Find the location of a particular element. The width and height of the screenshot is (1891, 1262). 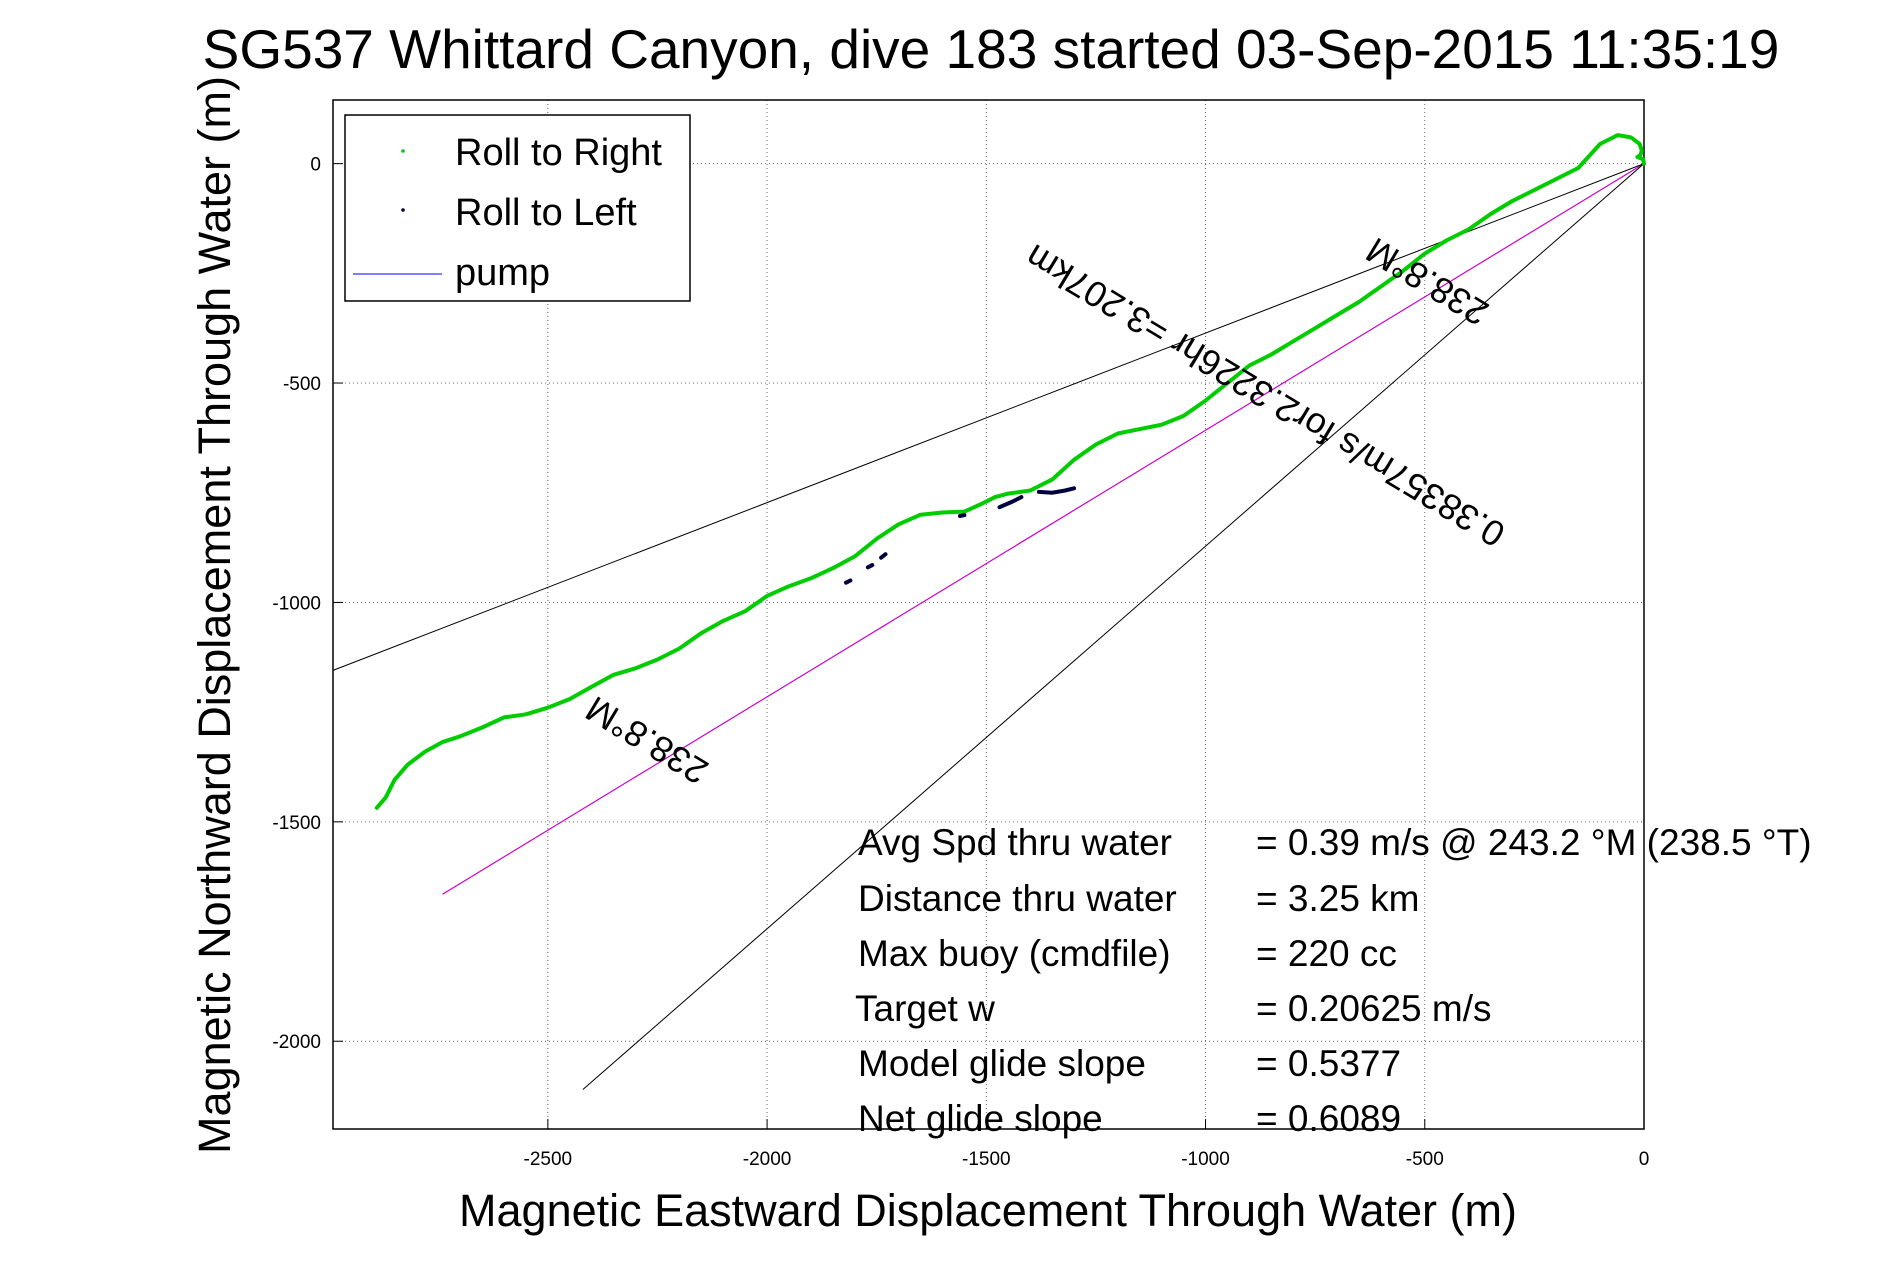

stat-value-distance: = 3.25 km is located at coordinates (1338, 898).